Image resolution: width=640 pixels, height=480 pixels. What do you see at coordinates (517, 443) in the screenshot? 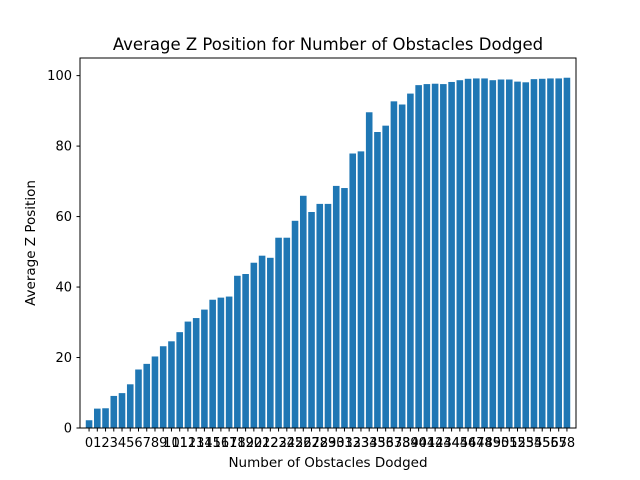
I see `x-tick-label: 52` at bounding box center [517, 443].